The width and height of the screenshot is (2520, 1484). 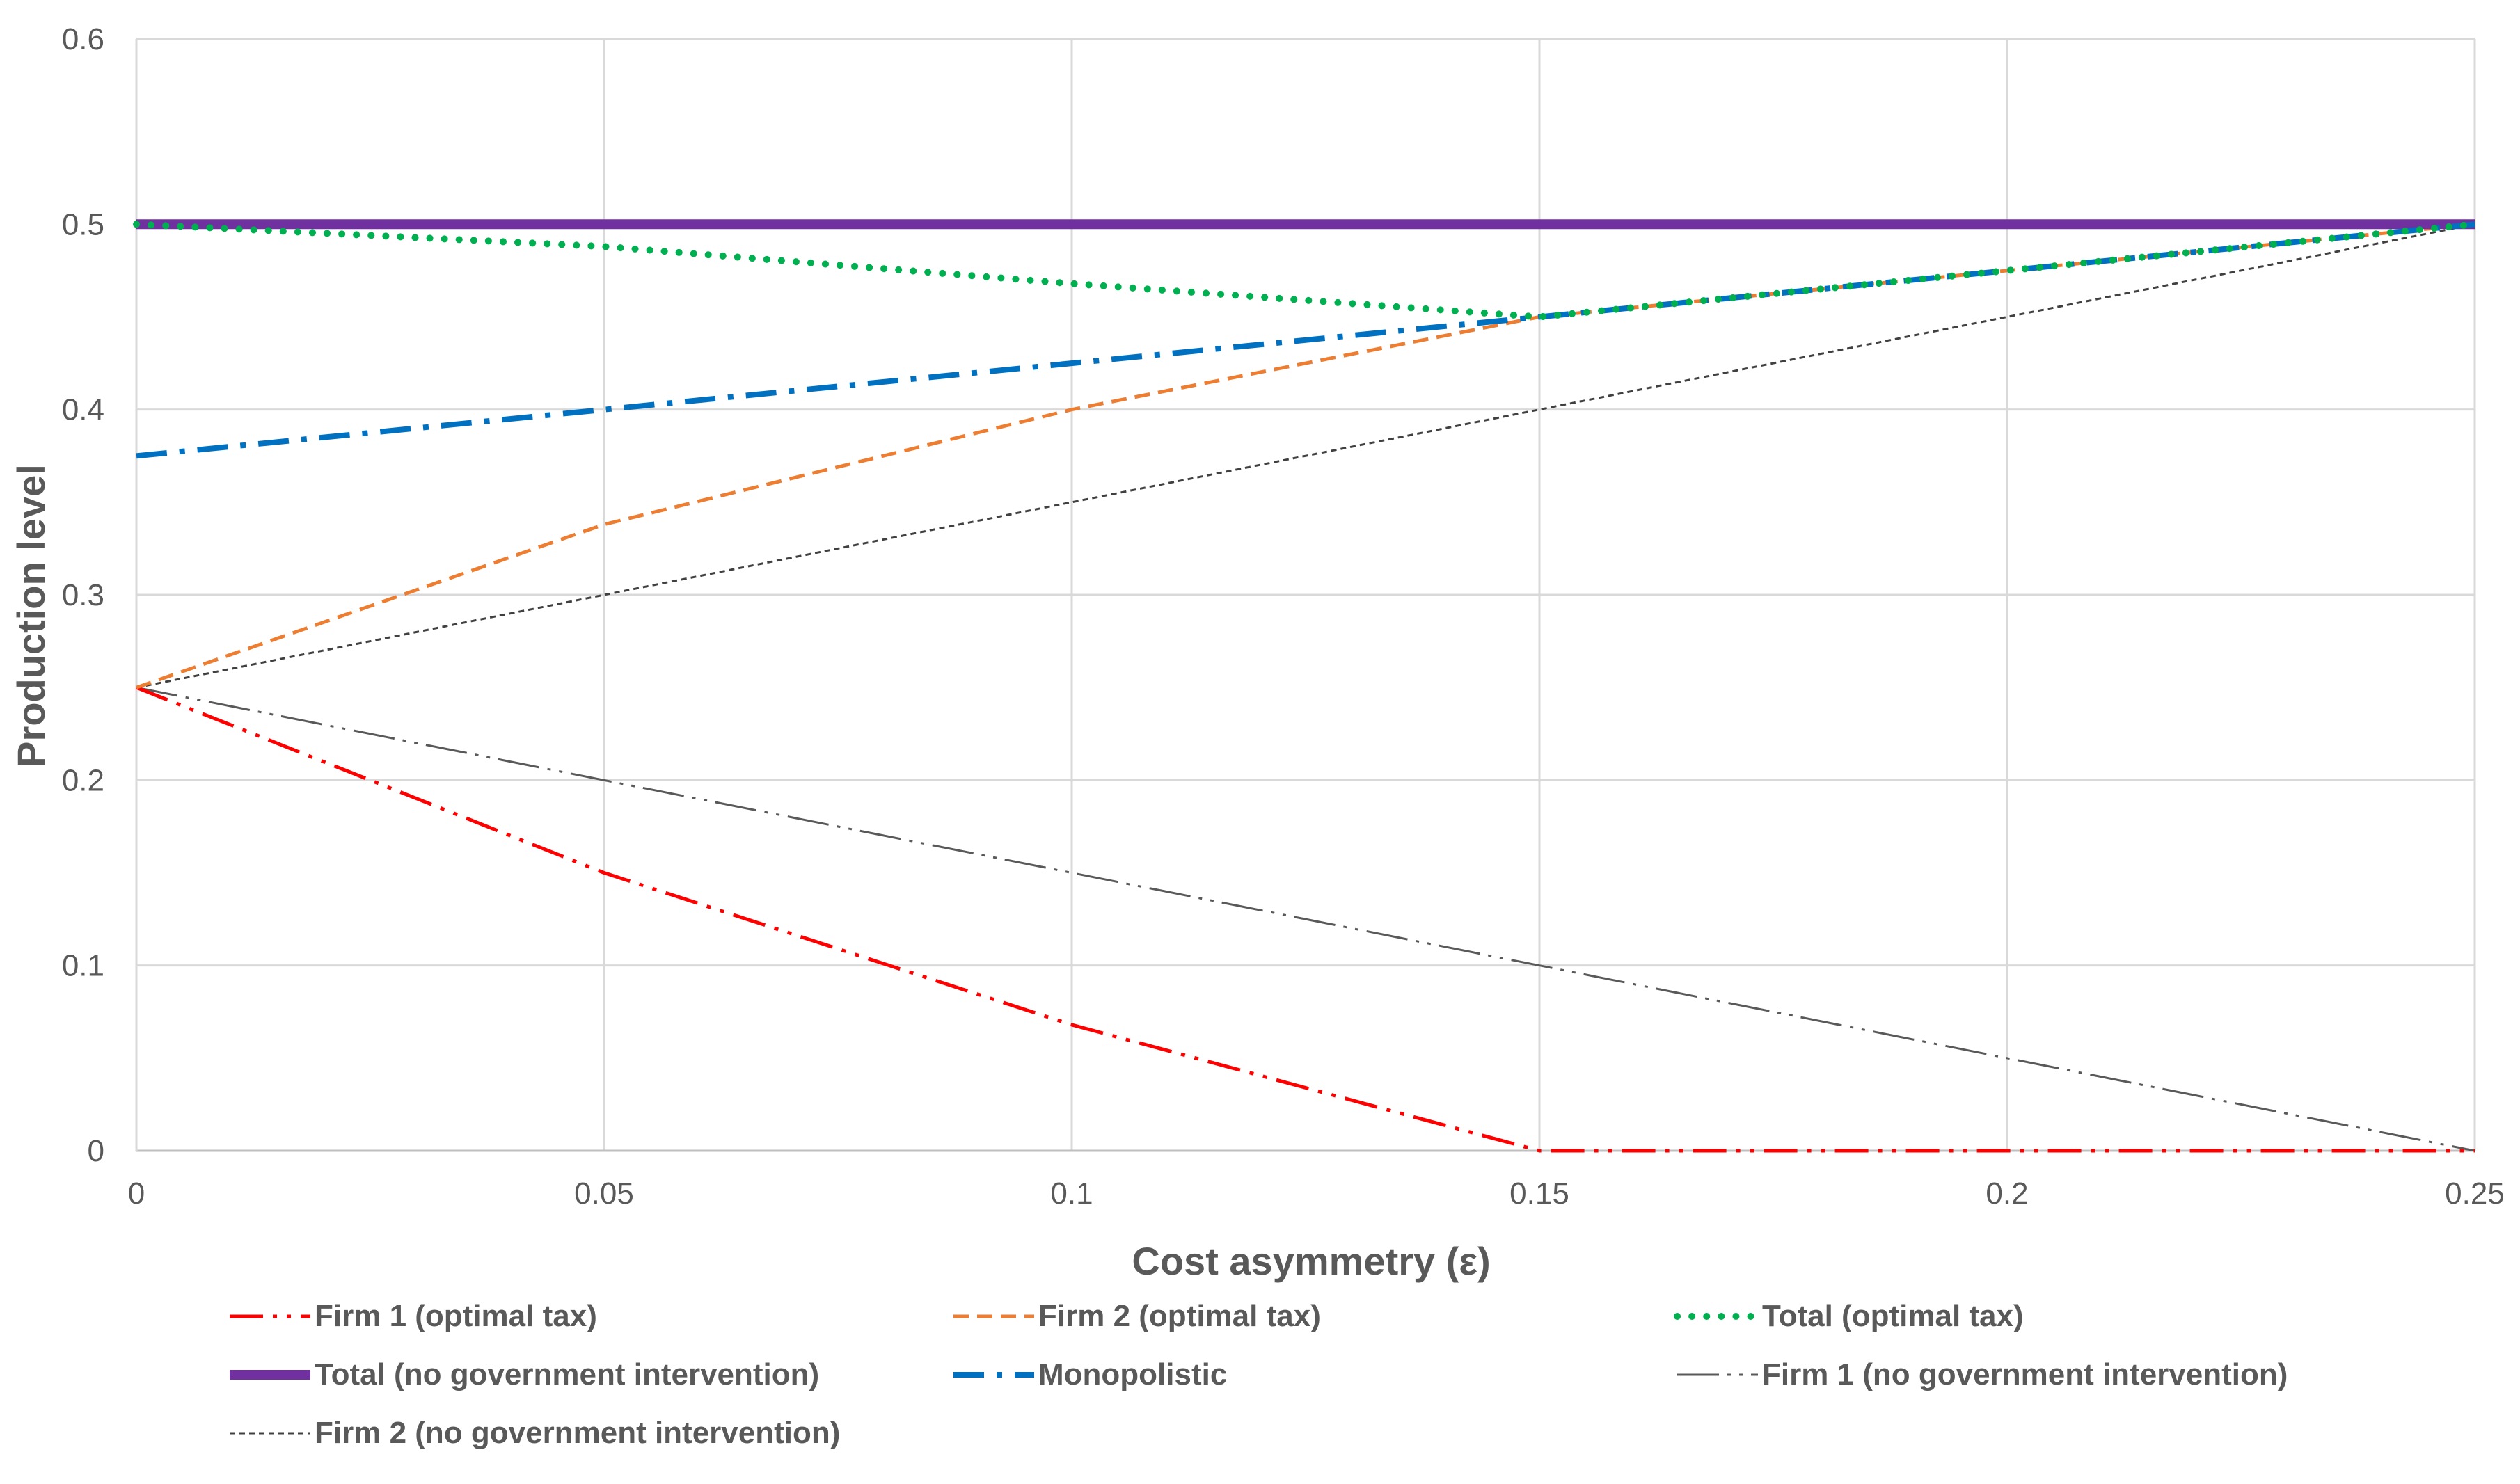 I want to click on legend-entry: Firm 1 (optimal tax), so click(x=414, y=1316).